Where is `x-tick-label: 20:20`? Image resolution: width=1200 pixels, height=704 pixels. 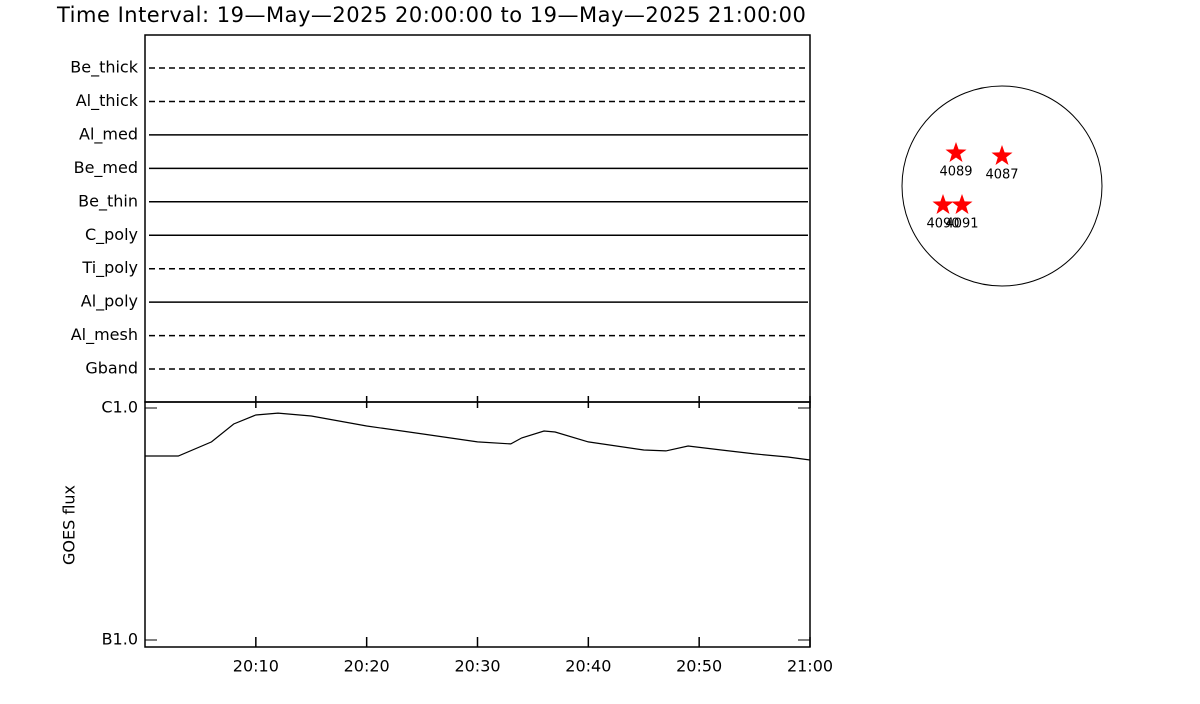 x-tick-label: 20:20 is located at coordinates (367, 666).